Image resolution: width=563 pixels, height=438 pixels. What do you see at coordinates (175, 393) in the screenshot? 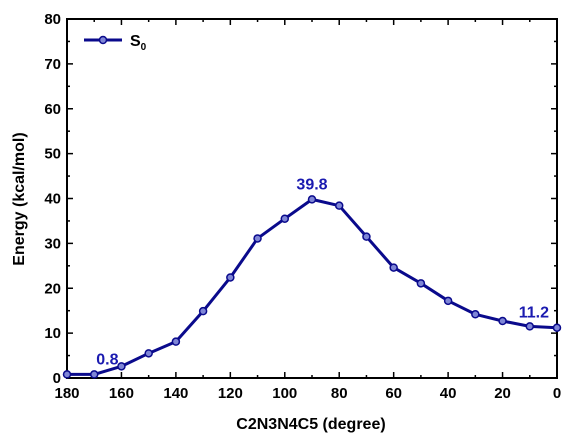
I see `x-tick-label: 140` at bounding box center [175, 393].